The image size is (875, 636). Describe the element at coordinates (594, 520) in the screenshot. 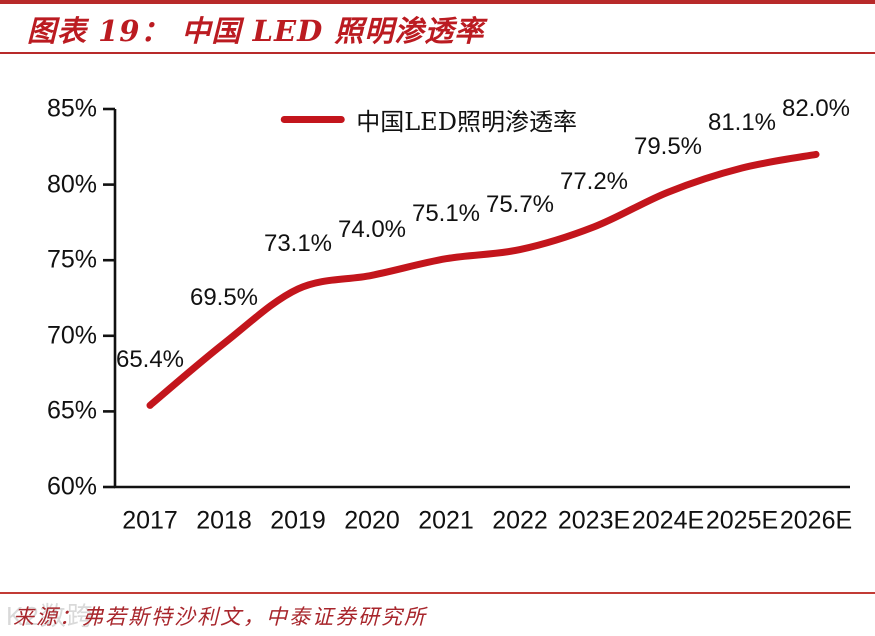

I see `x-axis-tick-label: 2023E` at that location.